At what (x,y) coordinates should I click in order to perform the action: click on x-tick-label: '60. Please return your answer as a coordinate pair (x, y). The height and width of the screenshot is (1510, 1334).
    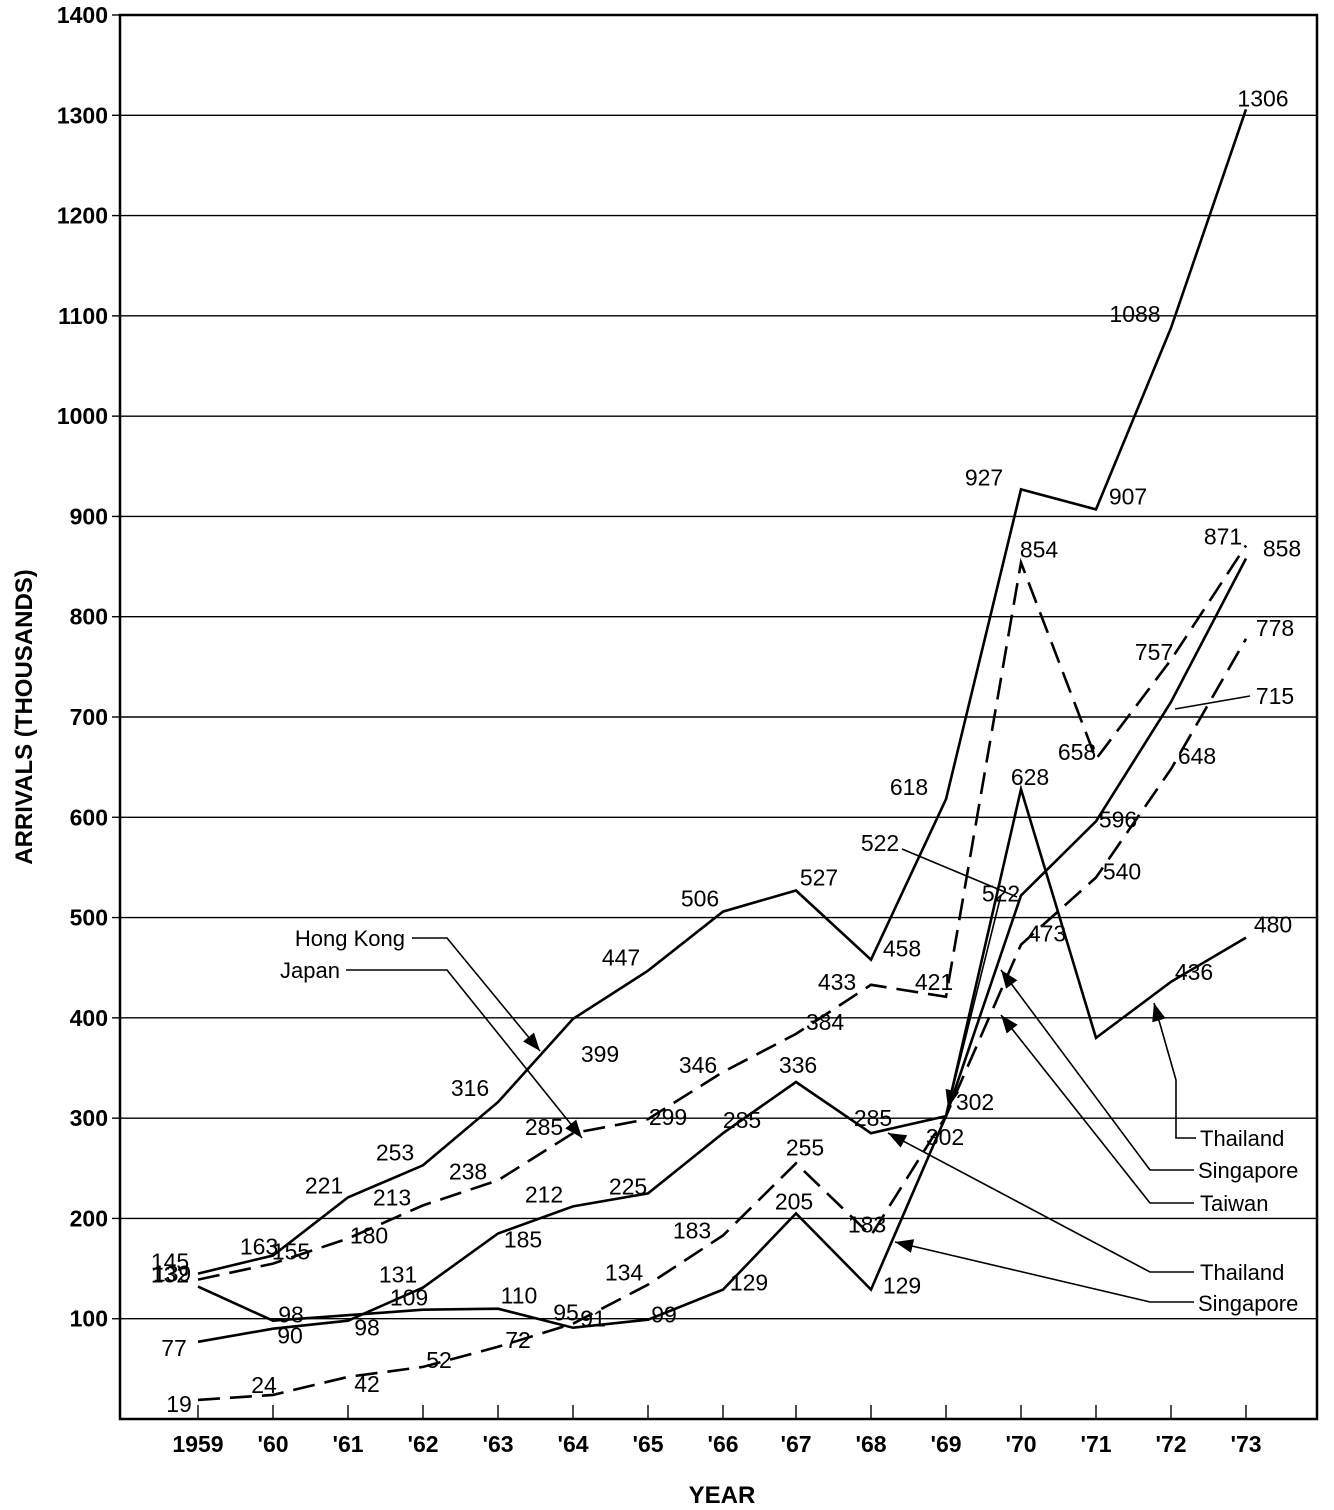
    Looking at the image, I should click on (272, 1444).